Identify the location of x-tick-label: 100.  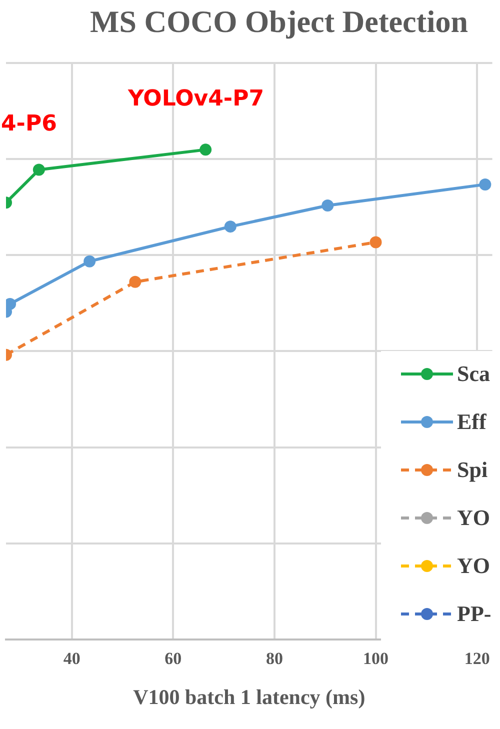
(376, 658).